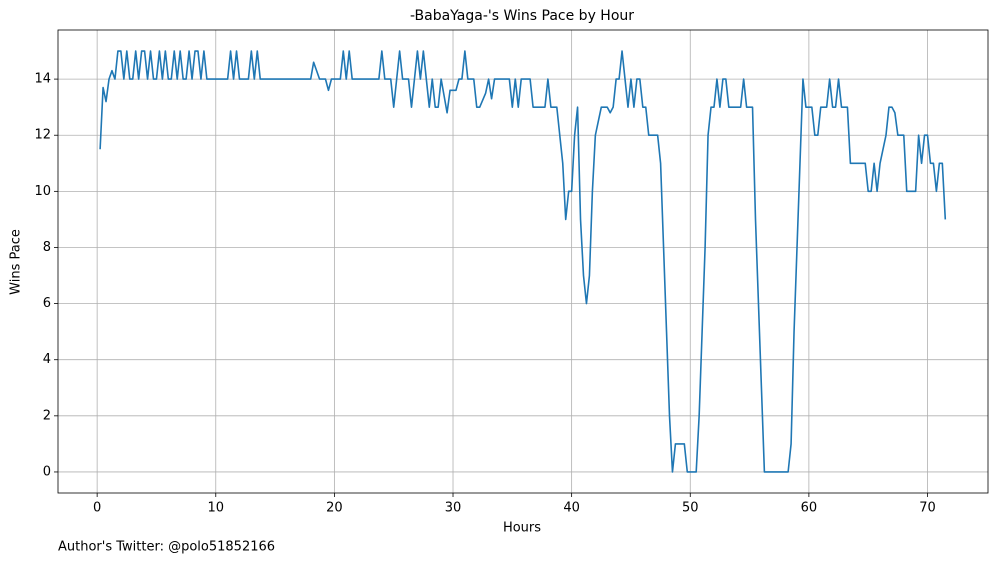 The image size is (997, 562). Describe the element at coordinates (453, 508) in the screenshot. I see `x-tick-label: 30` at that location.